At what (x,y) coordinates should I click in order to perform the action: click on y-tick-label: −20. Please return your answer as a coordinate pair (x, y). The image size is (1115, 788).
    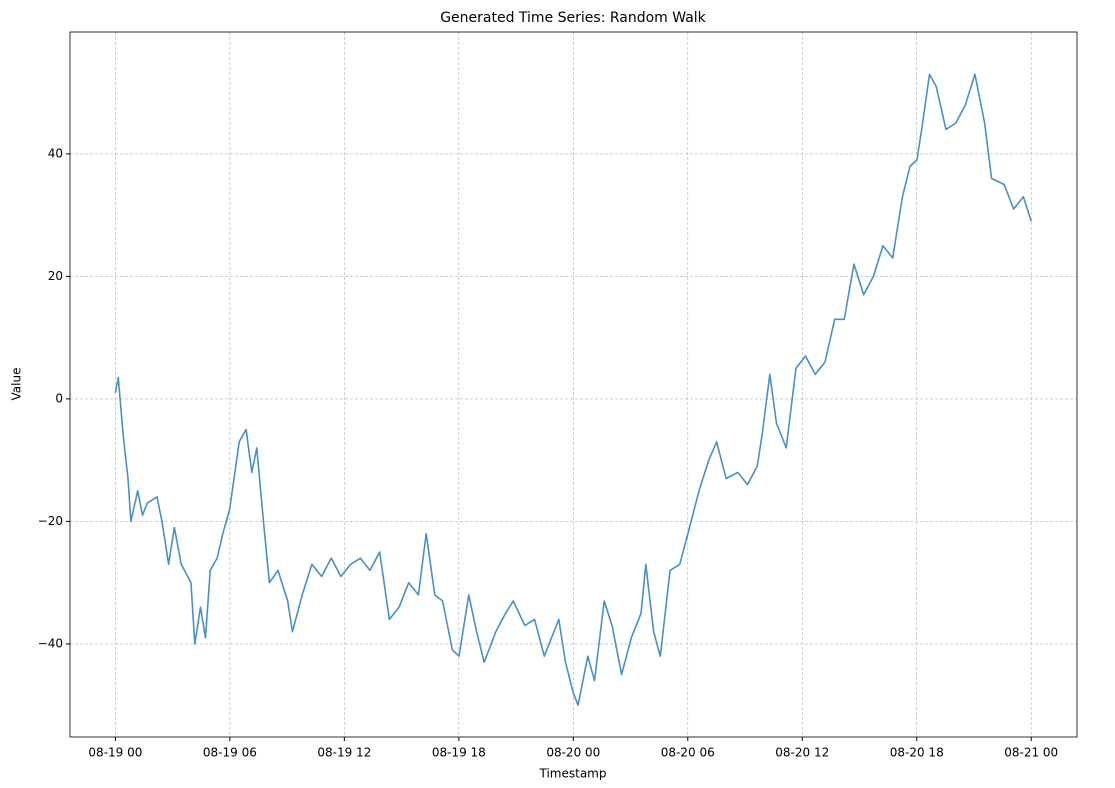
    Looking at the image, I should click on (50, 521).